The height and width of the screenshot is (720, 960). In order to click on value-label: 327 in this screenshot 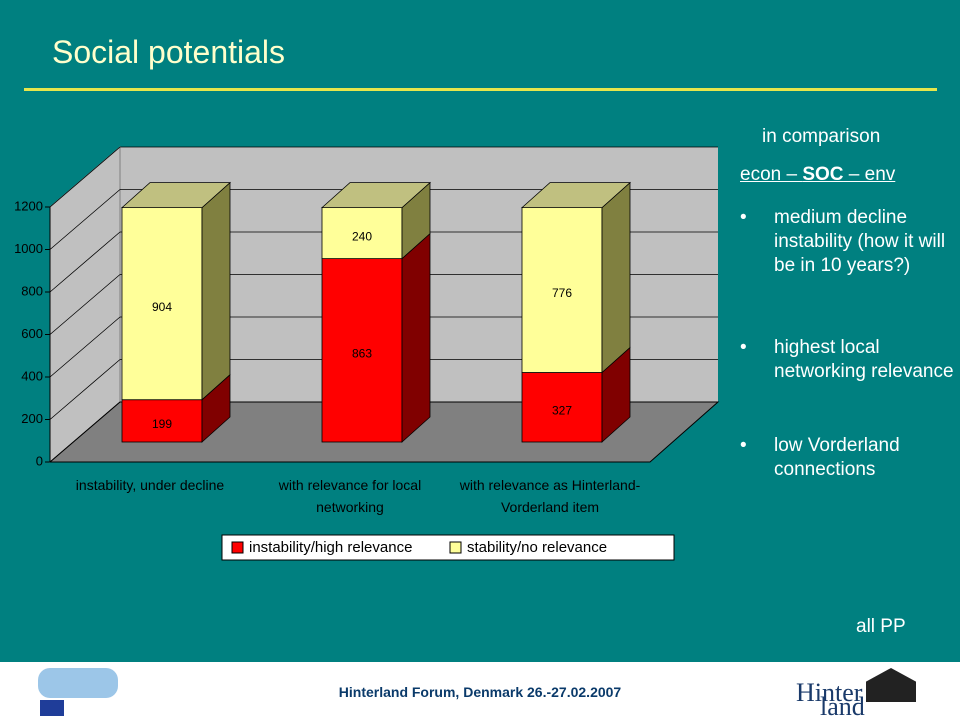, I will do `click(562, 410)`.